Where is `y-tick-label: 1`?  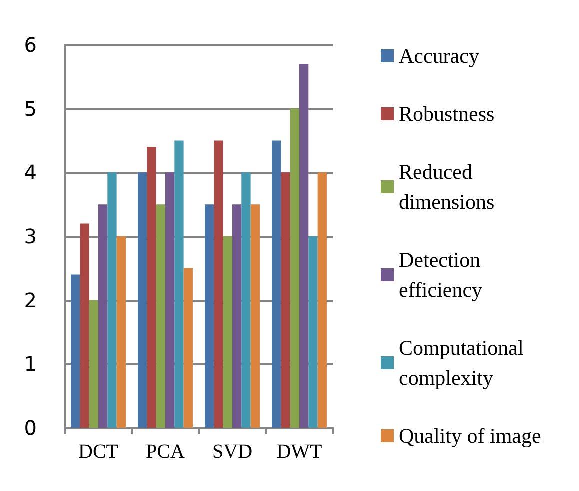 y-tick-label: 1 is located at coordinates (30, 364).